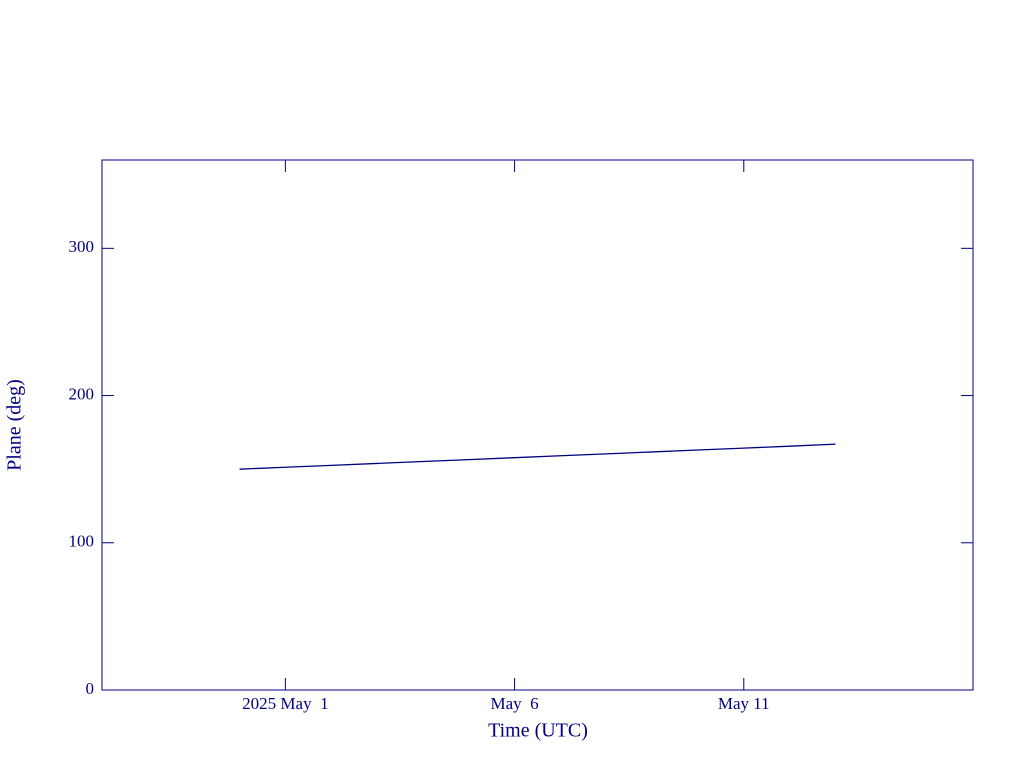  Describe the element at coordinates (82, 246) in the screenshot. I see `y-tick-label: 300` at that location.